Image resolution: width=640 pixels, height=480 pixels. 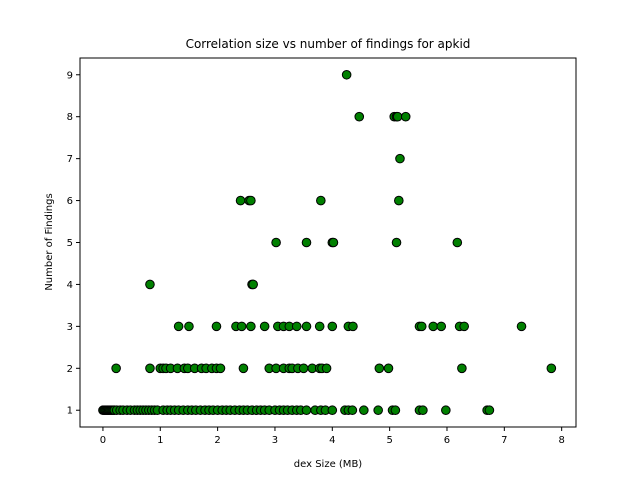 What do you see at coordinates (447, 440) in the screenshot?
I see `x-tick-label: 6` at bounding box center [447, 440].